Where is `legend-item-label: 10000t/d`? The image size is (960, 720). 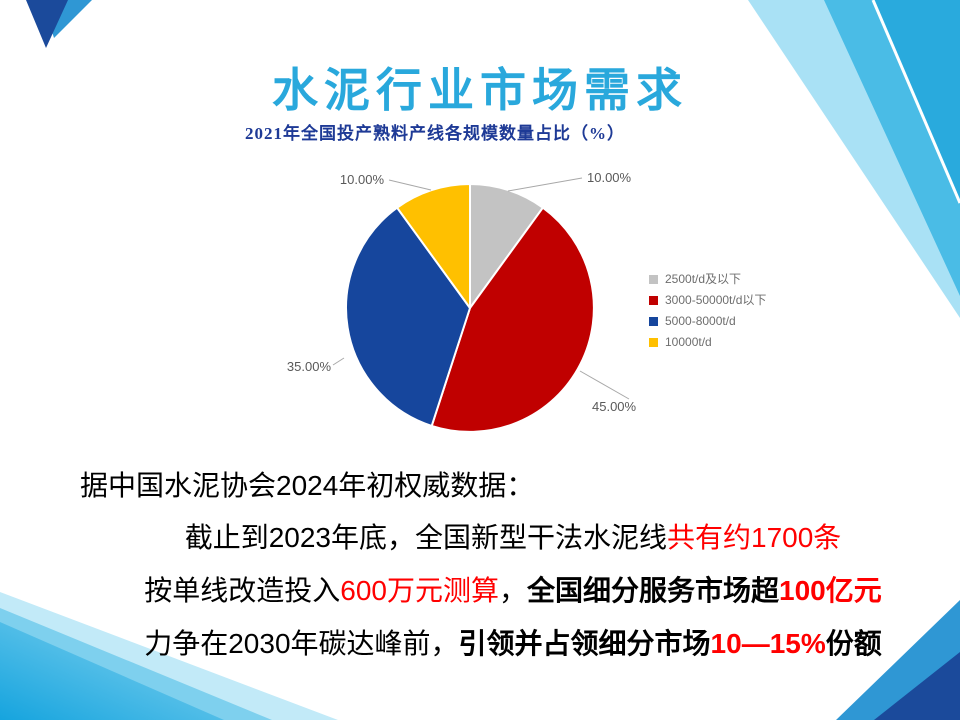 legend-item-label: 10000t/d is located at coordinates (688, 342).